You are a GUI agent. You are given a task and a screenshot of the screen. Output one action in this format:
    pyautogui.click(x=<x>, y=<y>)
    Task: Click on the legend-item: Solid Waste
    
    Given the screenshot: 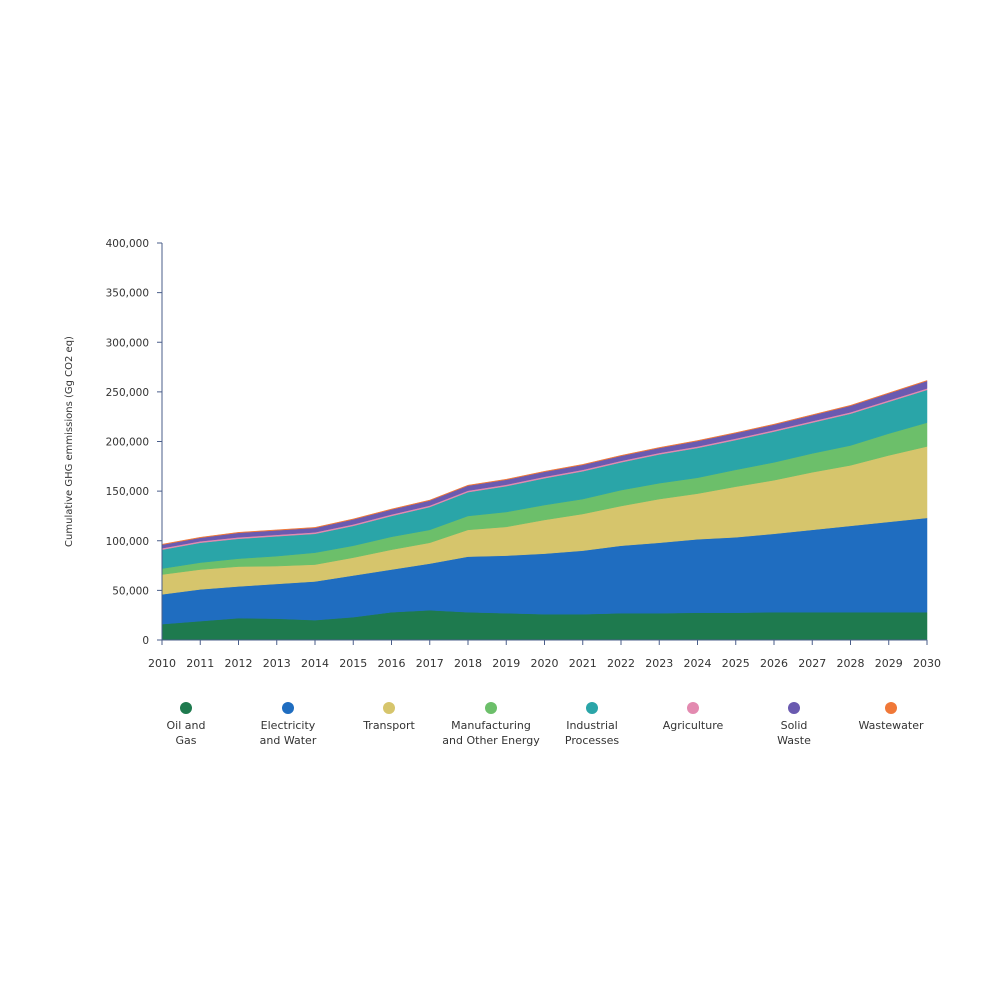 What is the action you would take?
    pyautogui.click(x=794, y=724)
    